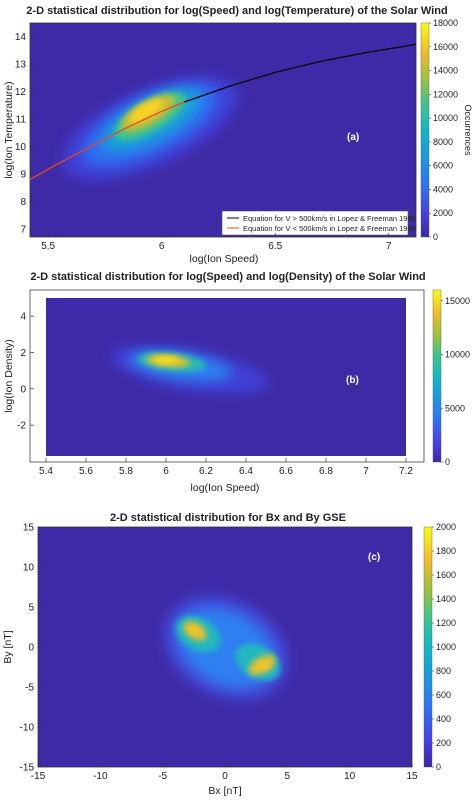 The height and width of the screenshot is (800, 474). What do you see at coordinates (224, 259) in the screenshot?
I see `chart-a-x-label: log(Ion Speed)` at bounding box center [224, 259].